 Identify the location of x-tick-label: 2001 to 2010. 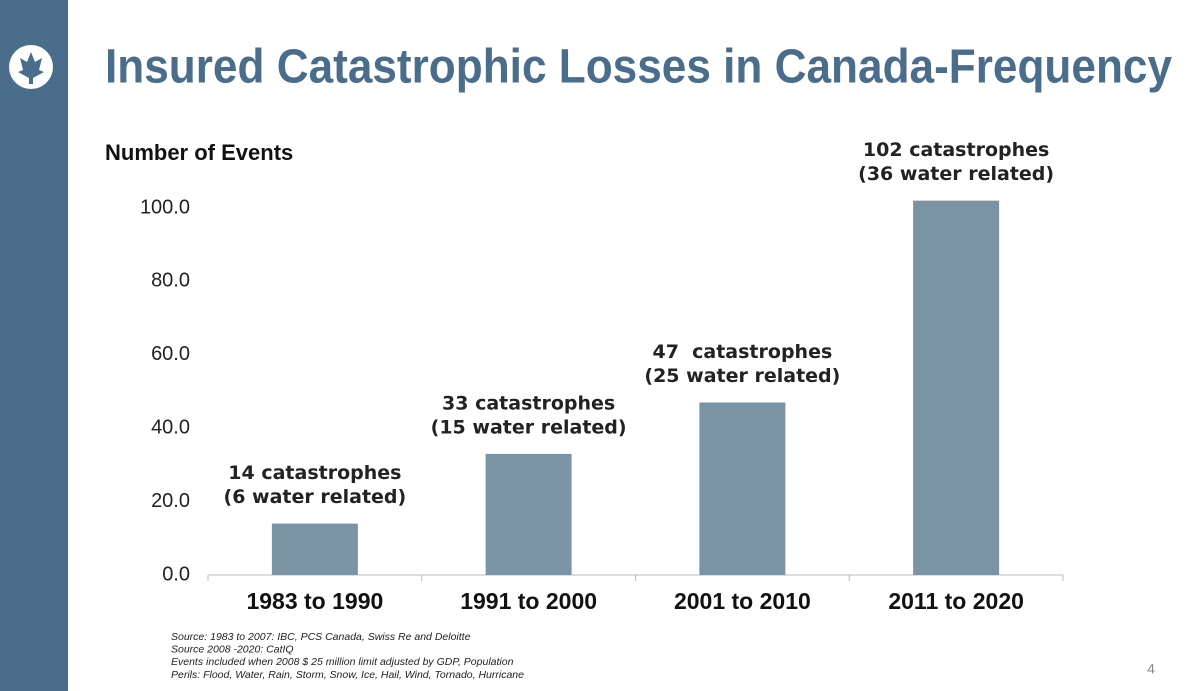
(742, 601).